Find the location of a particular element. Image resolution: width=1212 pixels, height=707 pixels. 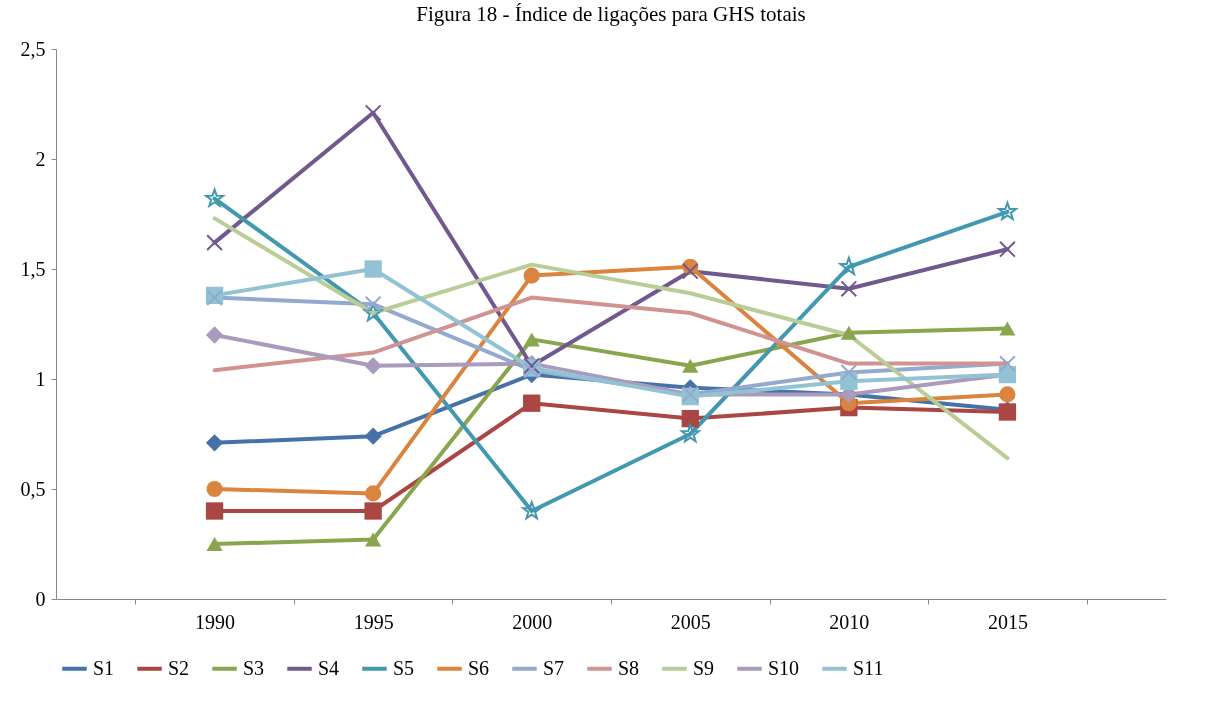

legend-label: S4 is located at coordinates (329, 667).